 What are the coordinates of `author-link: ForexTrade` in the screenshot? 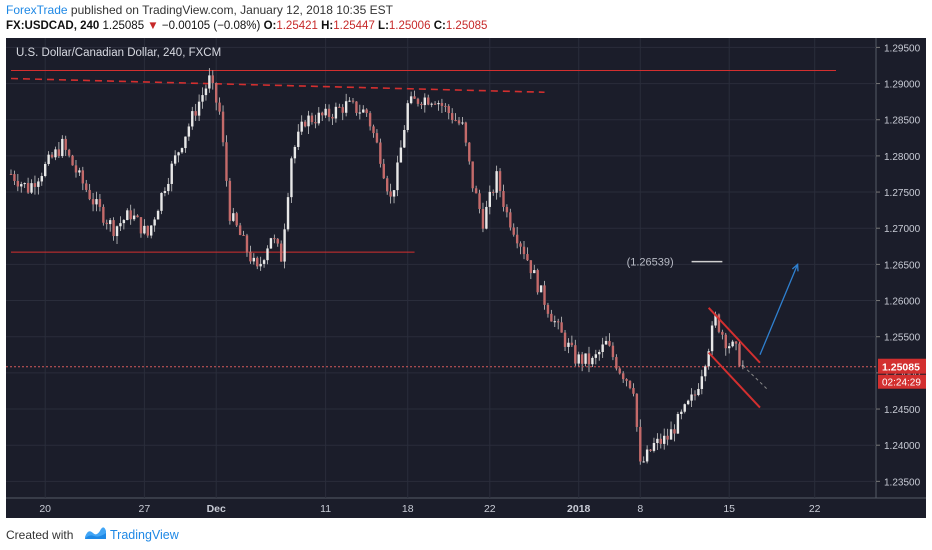 It's located at (37, 10).